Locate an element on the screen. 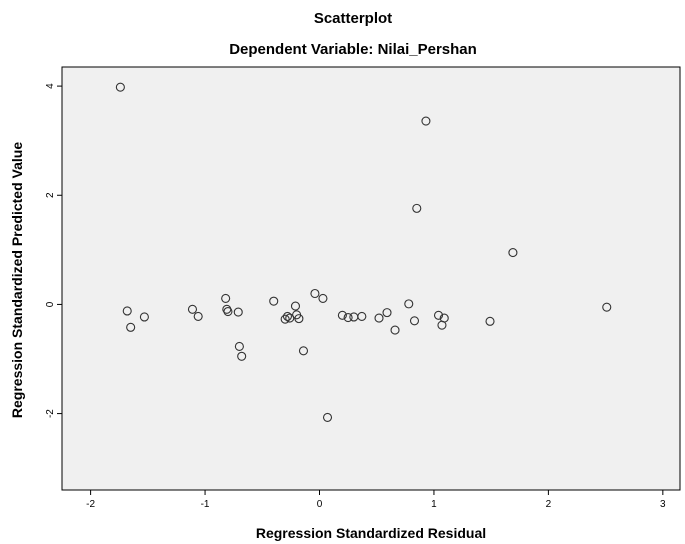 Image resolution: width=685 pixels, height=544 pixels. chart-subtitle: Dependent Variable: Nilai_Pershan is located at coordinates (353, 49).